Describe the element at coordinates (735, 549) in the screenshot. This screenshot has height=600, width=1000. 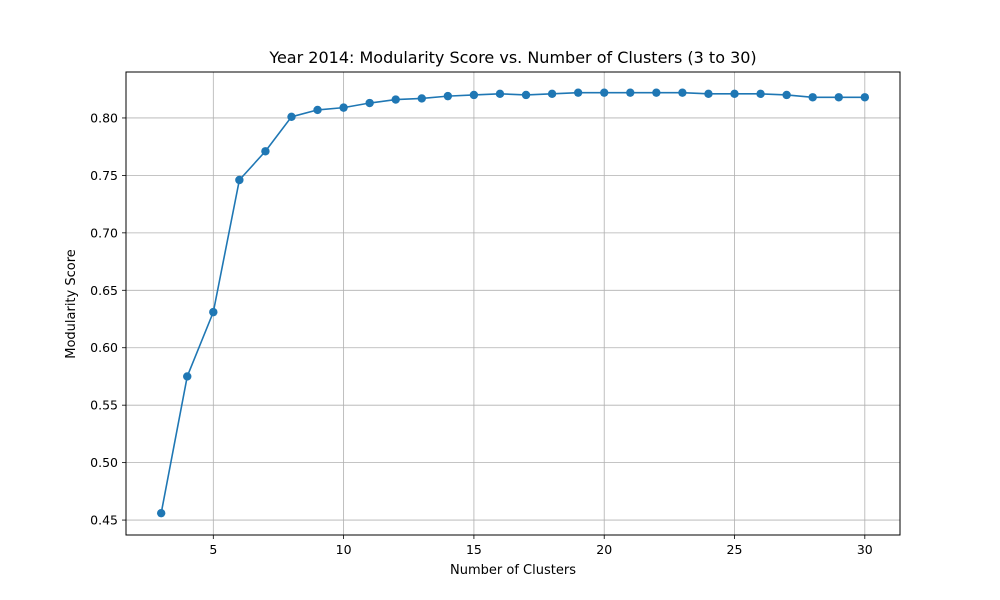
I see `x-tick-label: 25` at that location.